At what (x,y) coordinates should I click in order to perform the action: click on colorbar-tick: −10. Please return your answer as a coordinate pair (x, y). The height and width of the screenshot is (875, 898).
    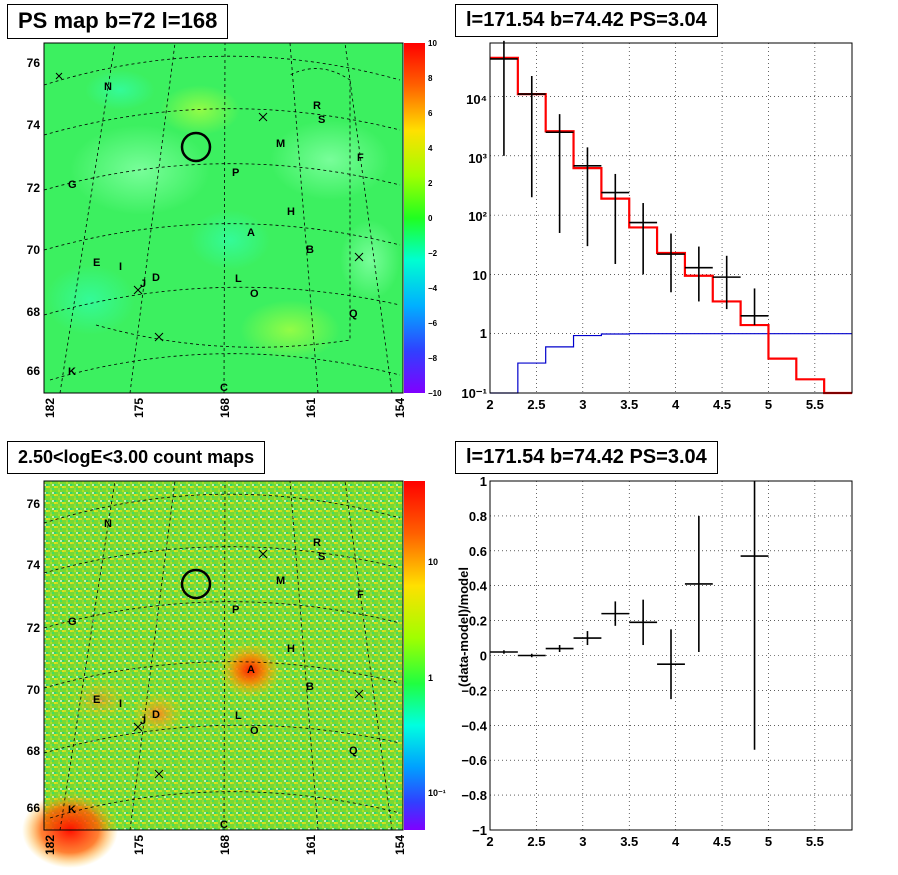
    Looking at the image, I should click on (435, 393).